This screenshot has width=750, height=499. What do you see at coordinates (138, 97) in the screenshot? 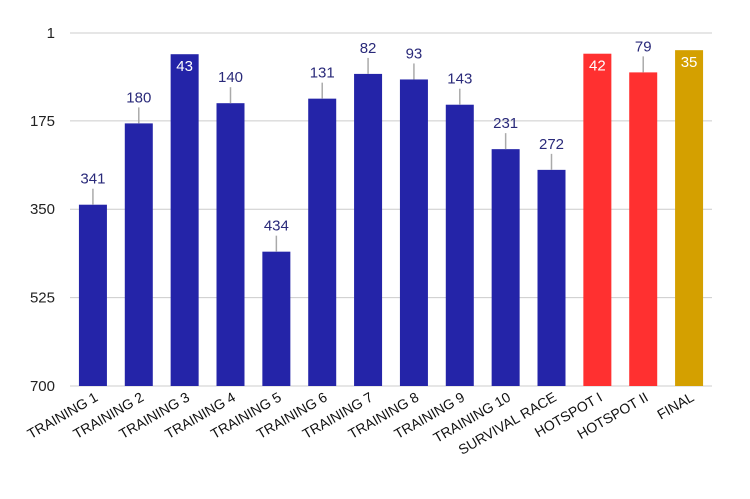
I see `data-label: 180` at bounding box center [138, 97].